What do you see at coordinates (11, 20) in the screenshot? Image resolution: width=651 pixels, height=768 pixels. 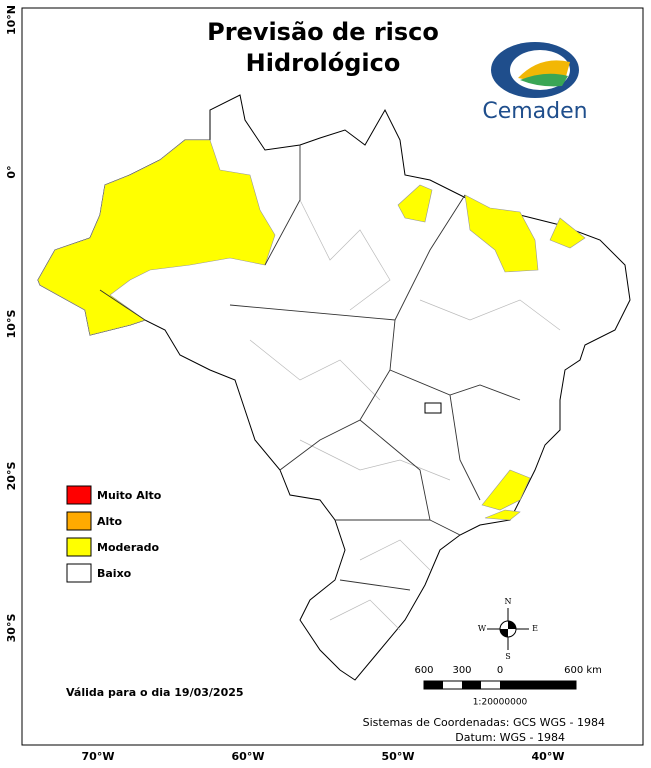 I see `latitude-label: 10°N` at bounding box center [11, 20].